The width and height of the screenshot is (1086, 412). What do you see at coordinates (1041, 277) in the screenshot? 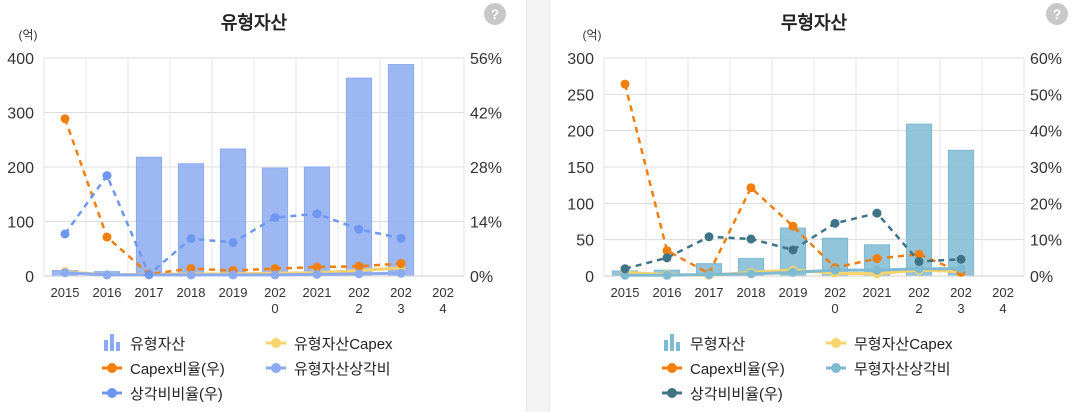
I see `y-right-tick-label: 0%` at bounding box center [1041, 277].